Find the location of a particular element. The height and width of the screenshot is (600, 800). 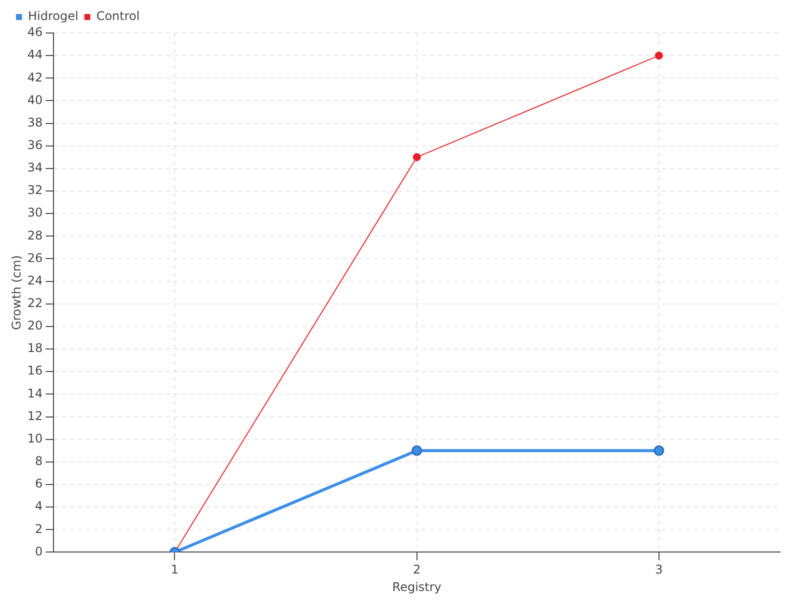

y-tick-label: 16 is located at coordinates (35, 371).